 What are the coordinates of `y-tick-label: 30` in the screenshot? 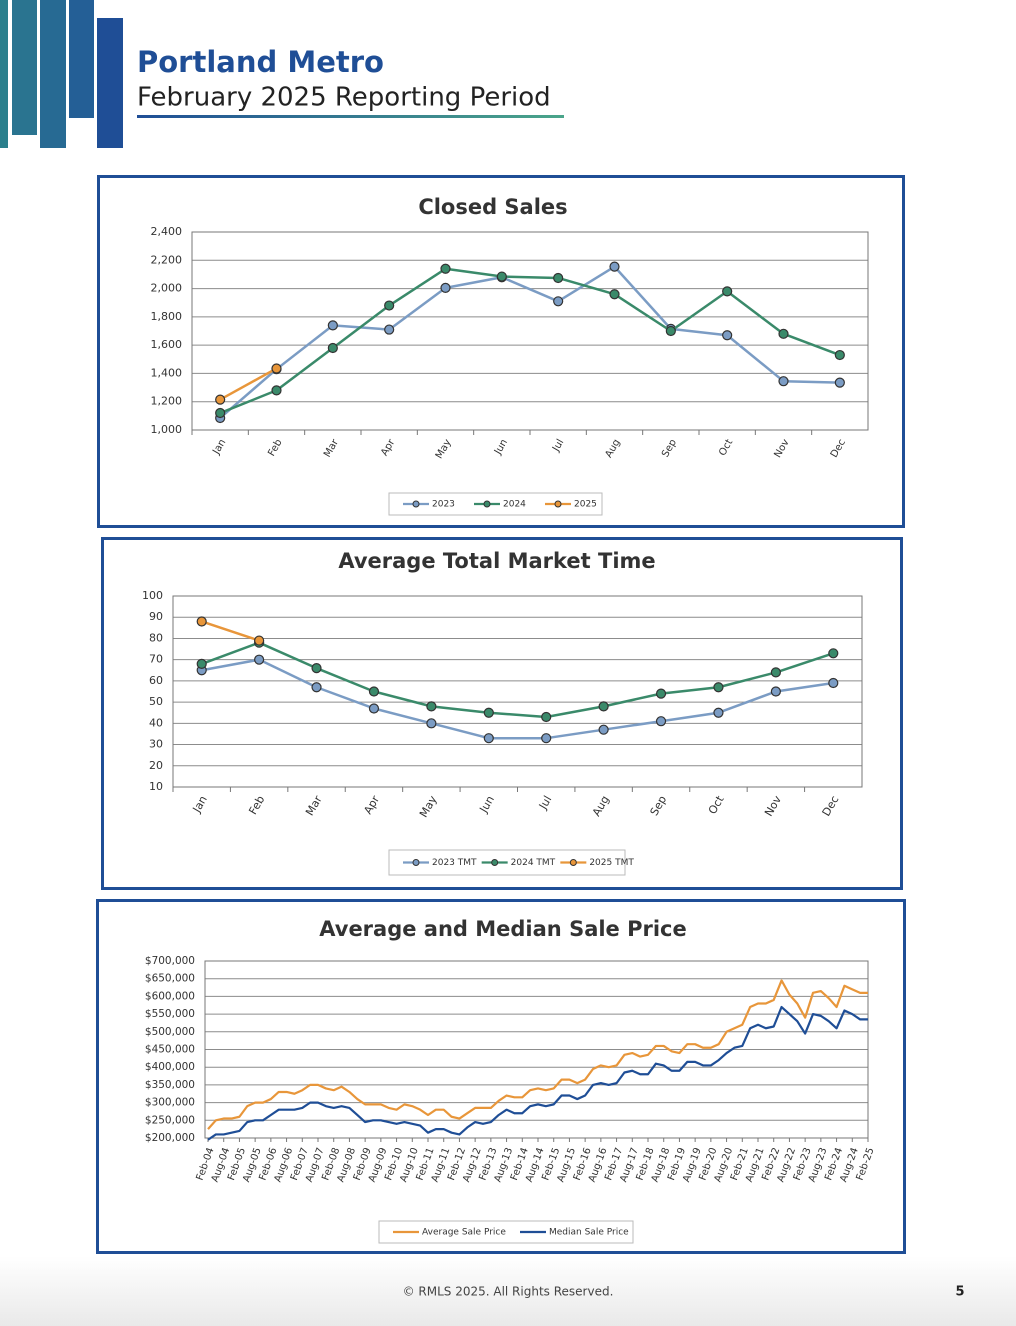 It's located at (156, 744).